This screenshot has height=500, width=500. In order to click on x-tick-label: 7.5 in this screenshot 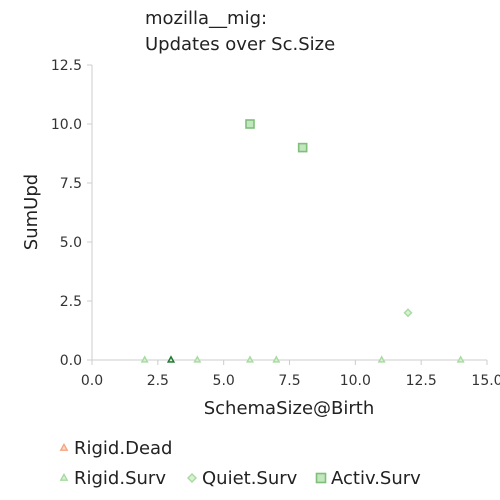, I will do `click(289, 381)`.